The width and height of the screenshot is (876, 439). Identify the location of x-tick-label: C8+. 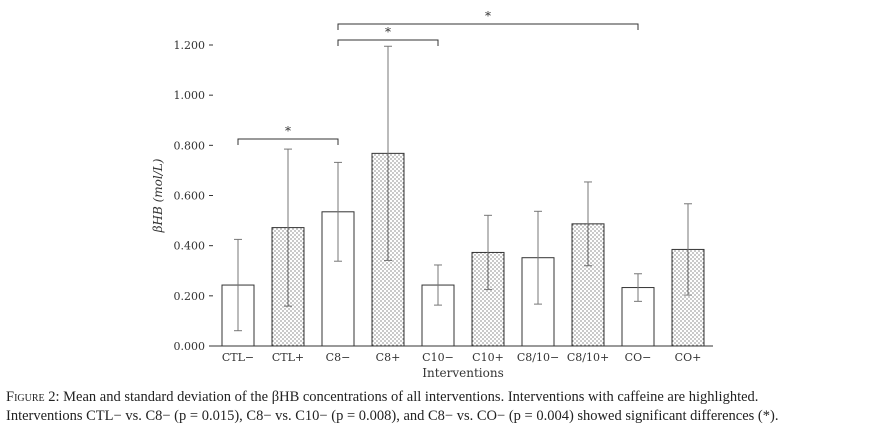
(388, 357).